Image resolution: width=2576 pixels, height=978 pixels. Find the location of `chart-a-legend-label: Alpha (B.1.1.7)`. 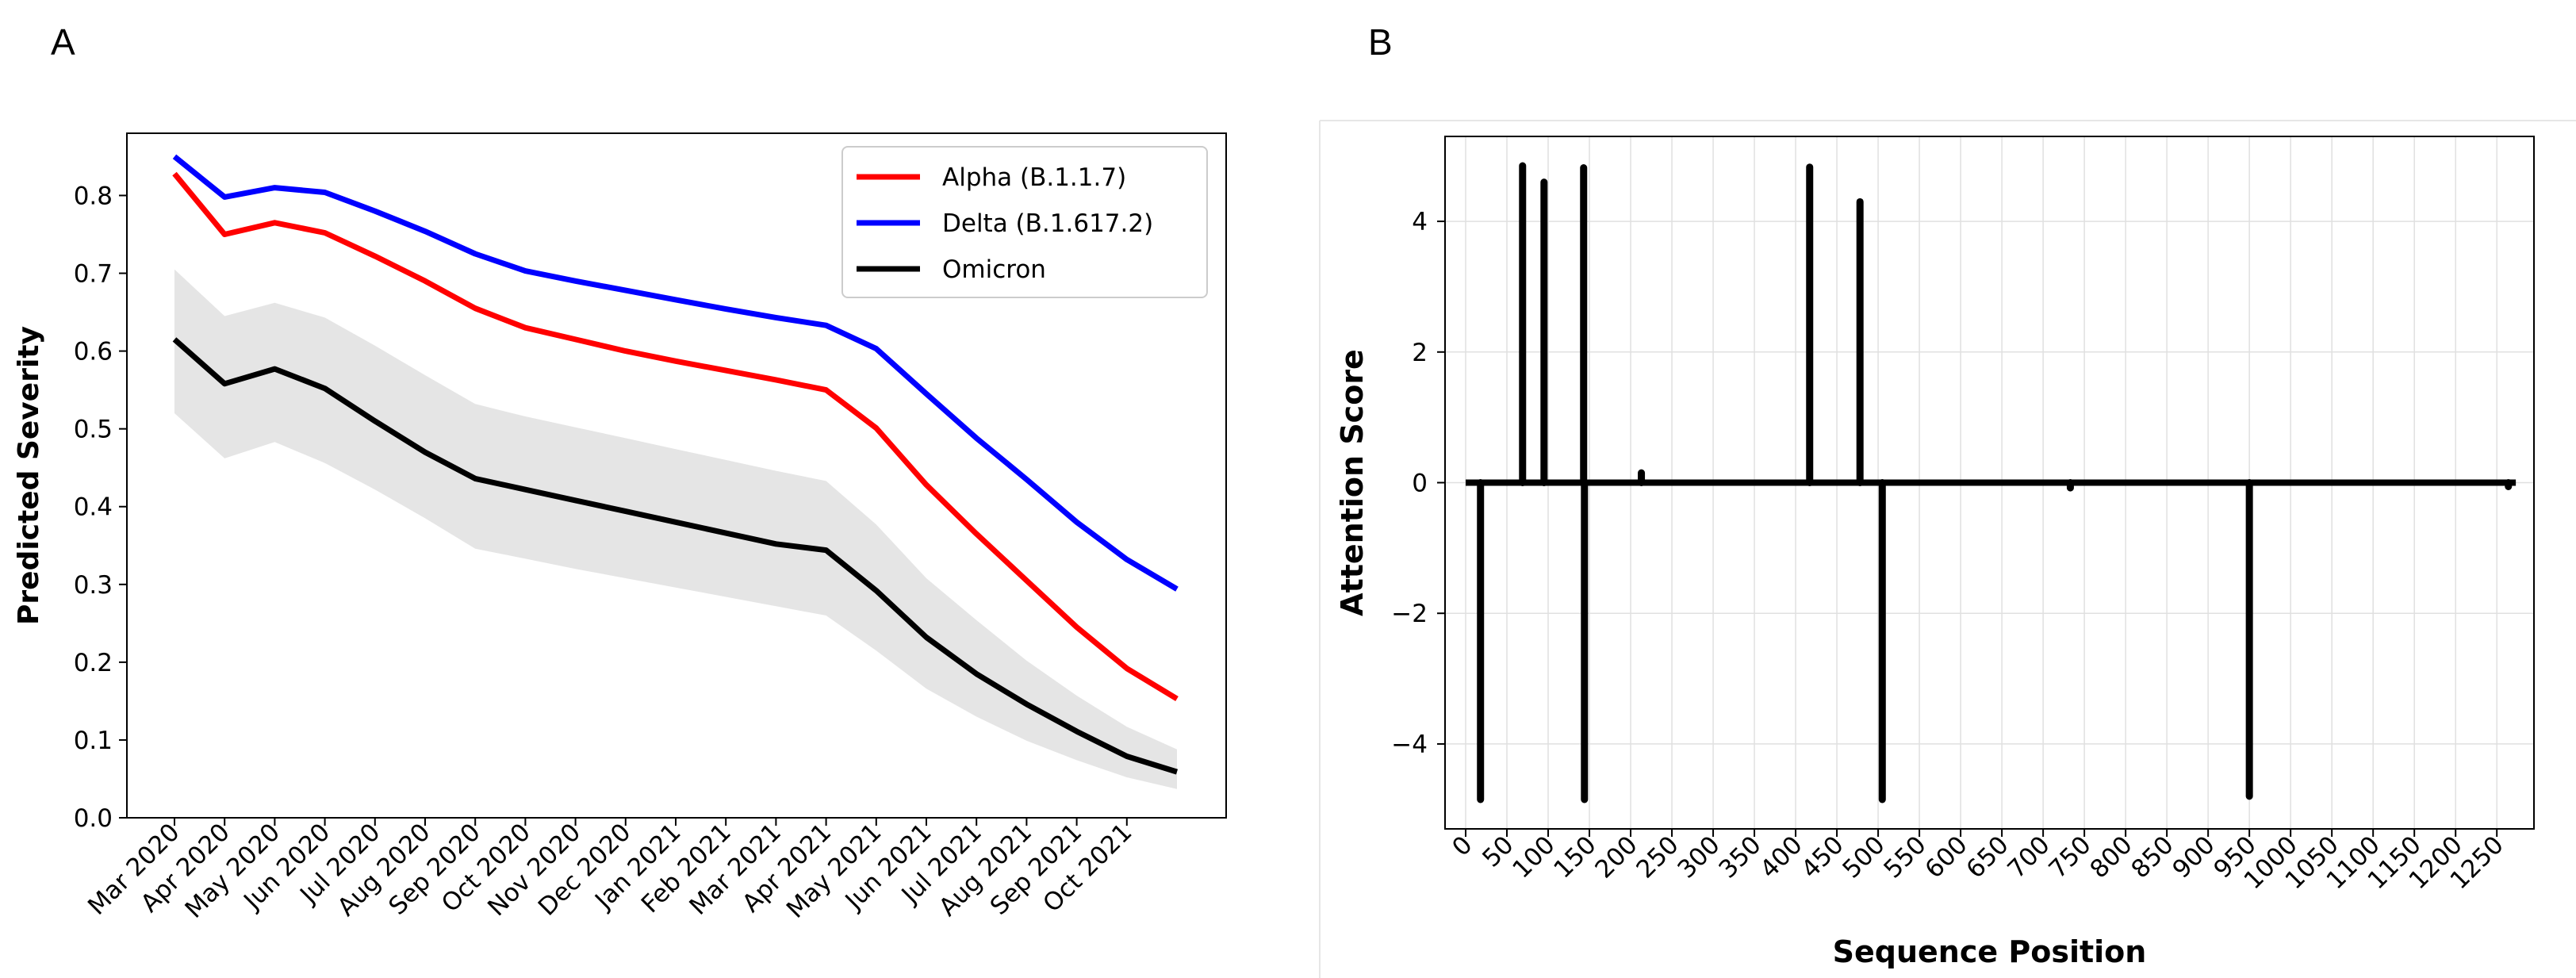

chart-a-legend-label: Alpha (B.1.1.7) is located at coordinates (1034, 177).